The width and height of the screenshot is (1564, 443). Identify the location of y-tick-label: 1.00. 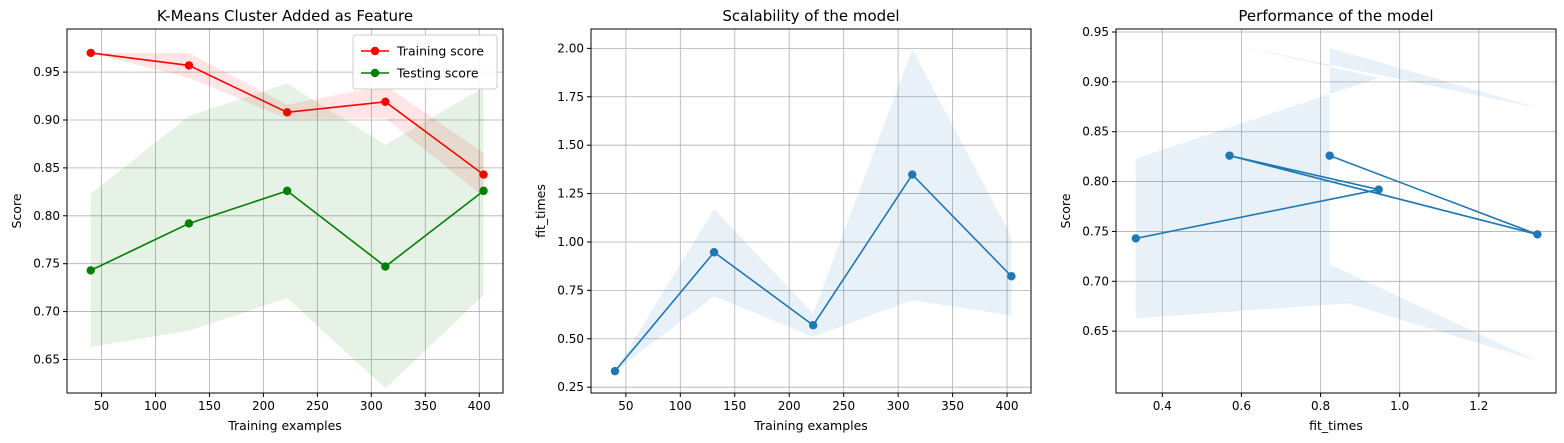
(570, 242).